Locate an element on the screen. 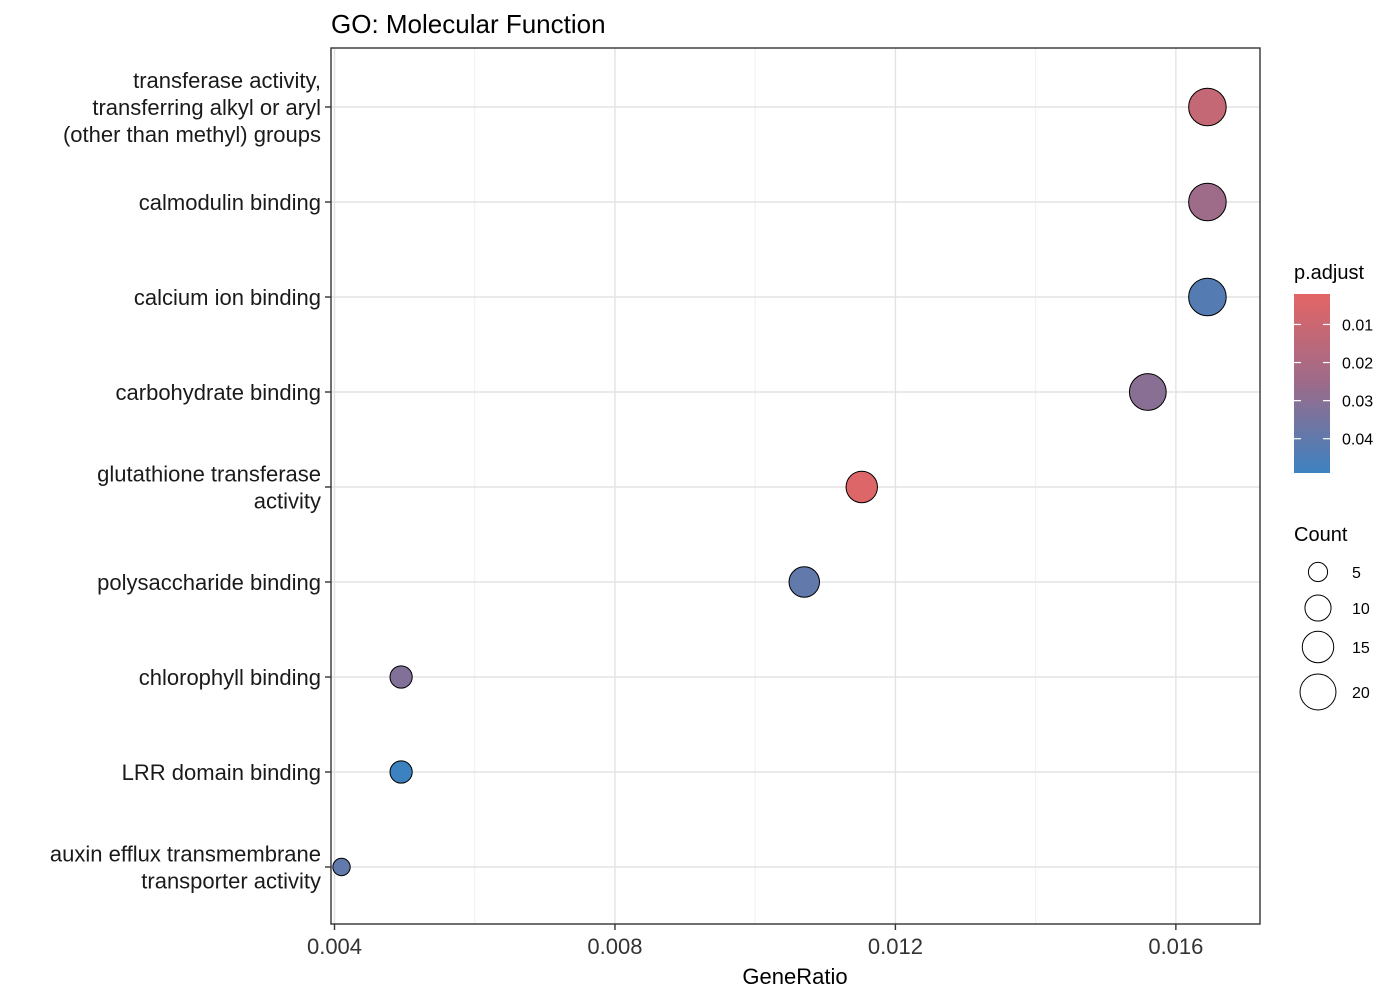  size-legend-label: 20 is located at coordinates (1361, 693).